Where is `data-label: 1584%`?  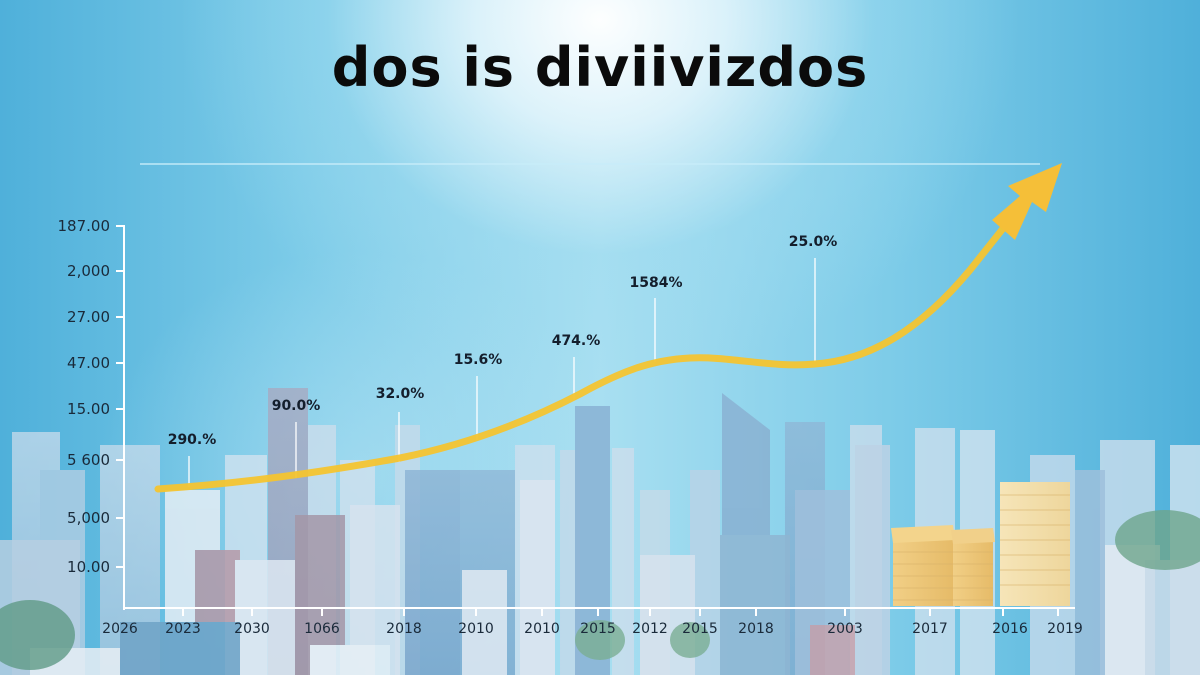
data-label: 1584% is located at coordinates (656, 283).